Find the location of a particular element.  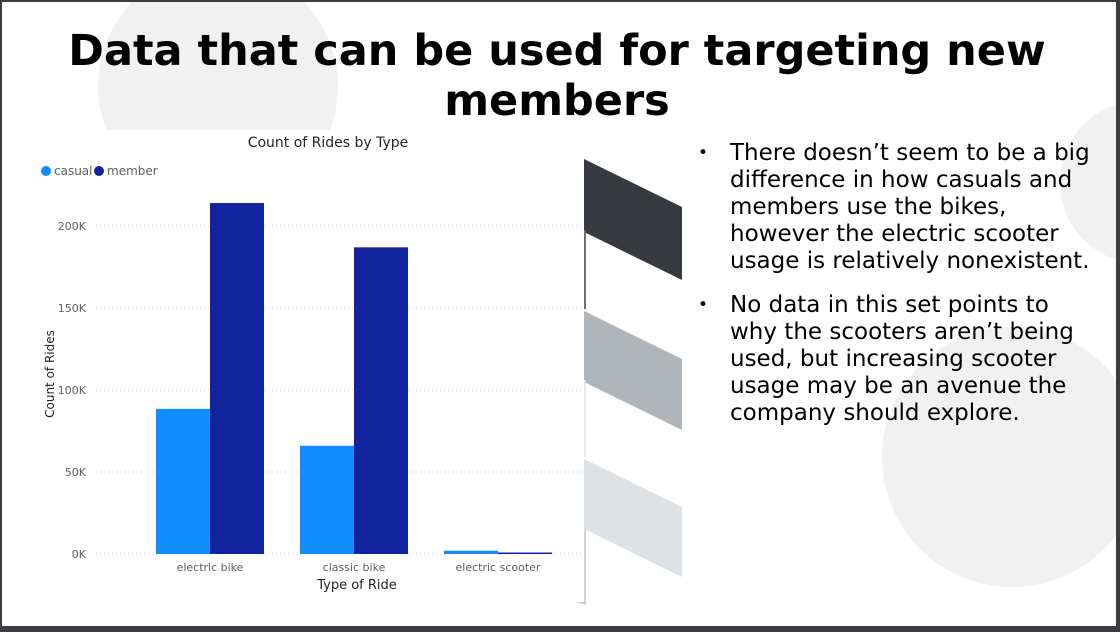

bar-casual-electric-scooter is located at coordinates (471, 552).